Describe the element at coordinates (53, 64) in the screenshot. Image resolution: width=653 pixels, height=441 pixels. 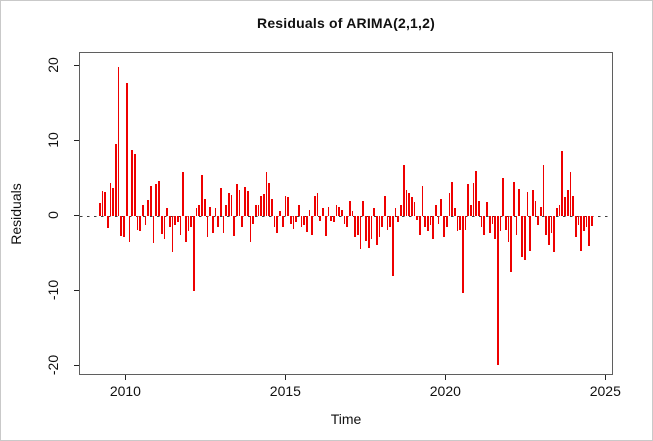
I see `y-axis-tick-label: 20` at that location.